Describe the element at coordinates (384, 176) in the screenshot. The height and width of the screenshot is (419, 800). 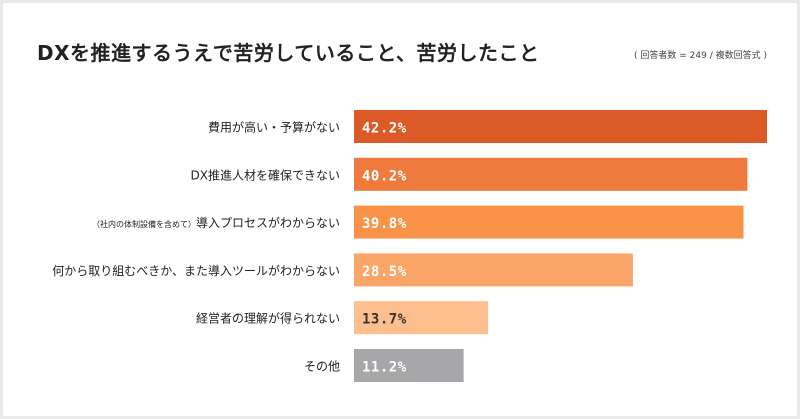
I see `bar-value-label: 40.2%` at that location.